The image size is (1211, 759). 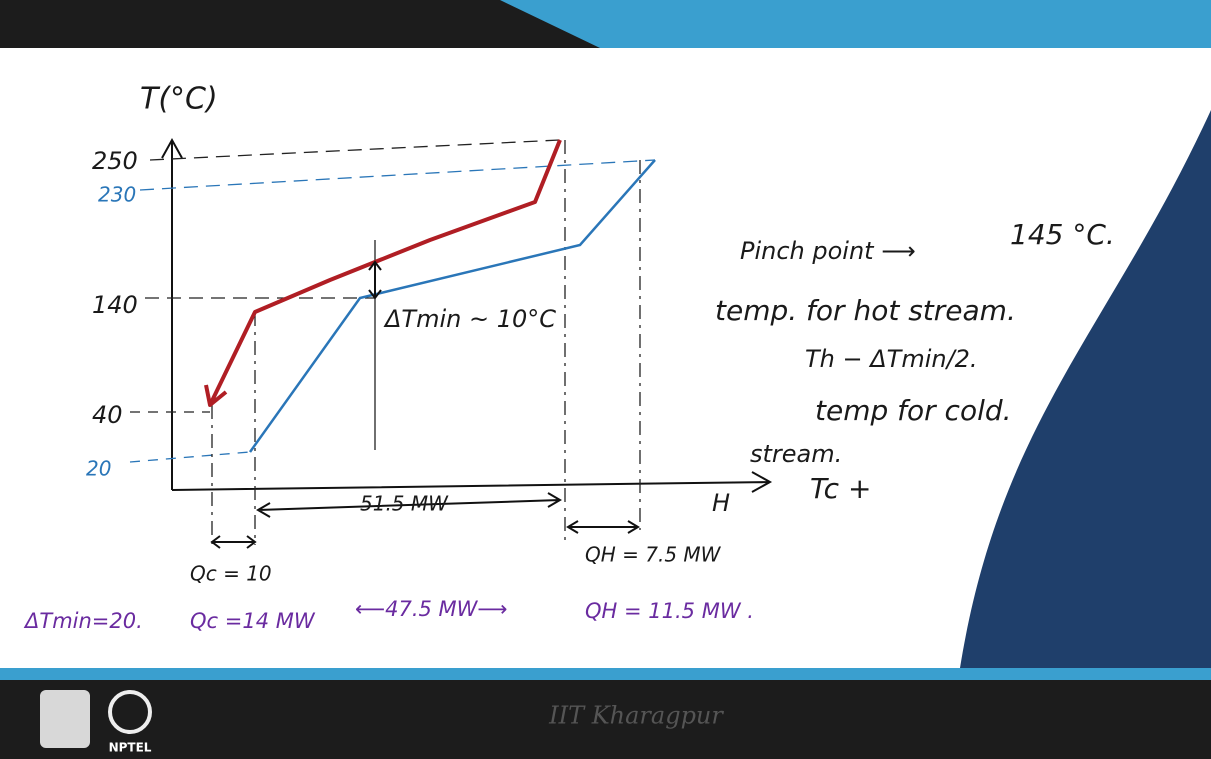 I want to click on hot-curve, so click(x=383, y=273).